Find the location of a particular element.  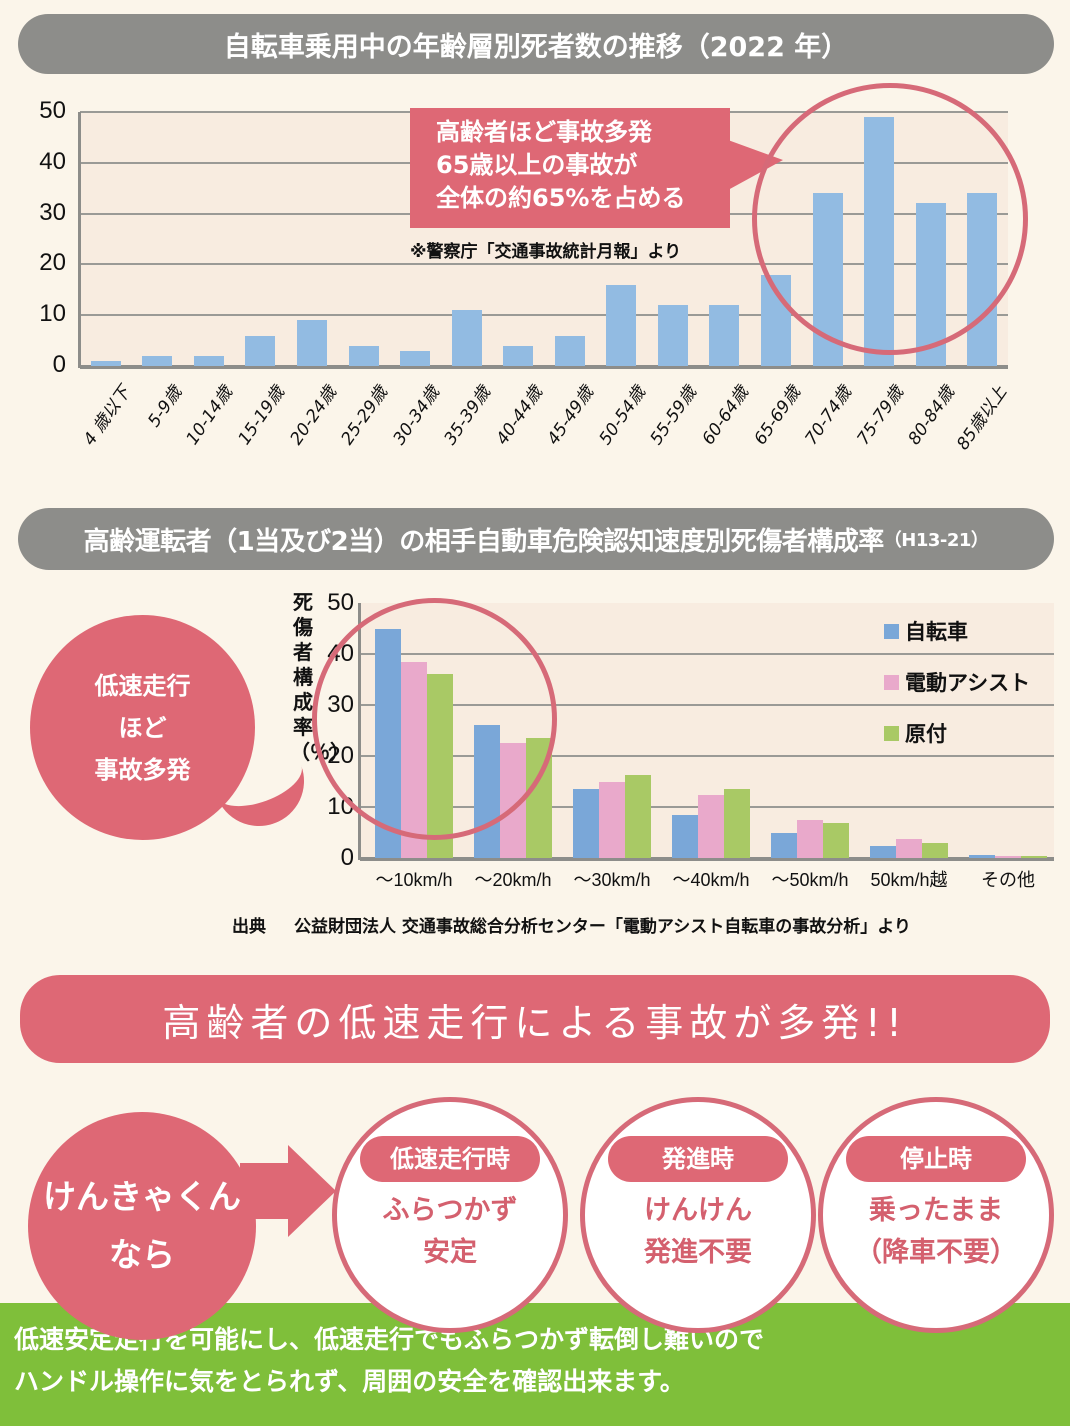

x-tick-label: ～40km/h is located at coordinates (711, 880).